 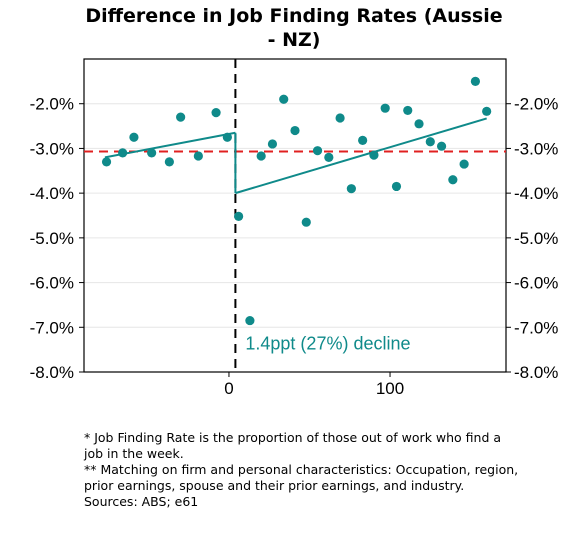 What do you see at coordinates (52, 238) in the screenshot?
I see `y-tick-label-left-3: -5.0%` at bounding box center [52, 238].